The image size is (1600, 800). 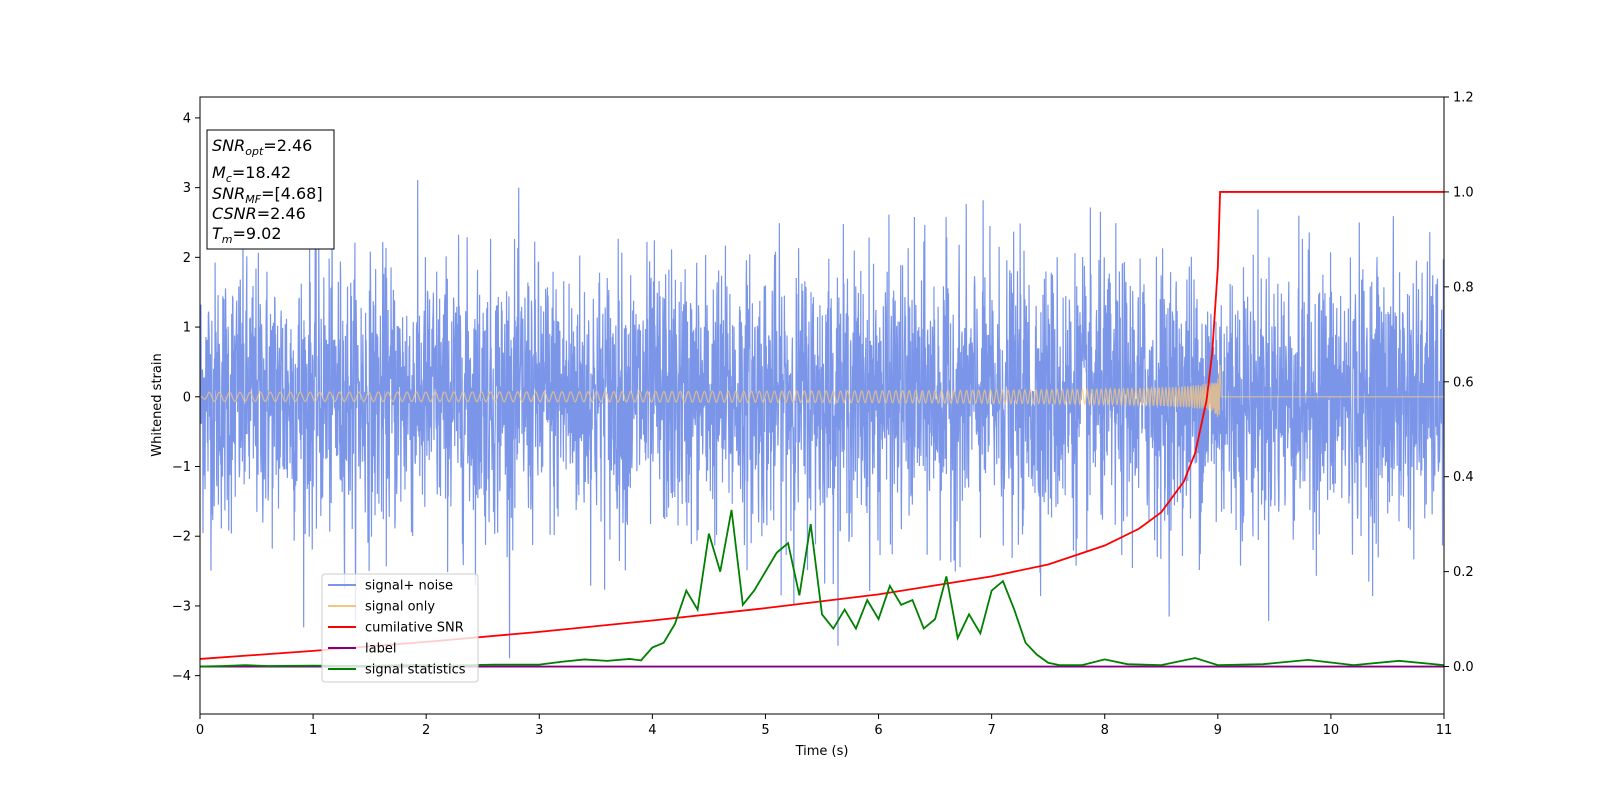 What do you see at coordinates (200, 730) in the screenshot?
I see `x-tick-label: 0` at bounding box center [200, 730].